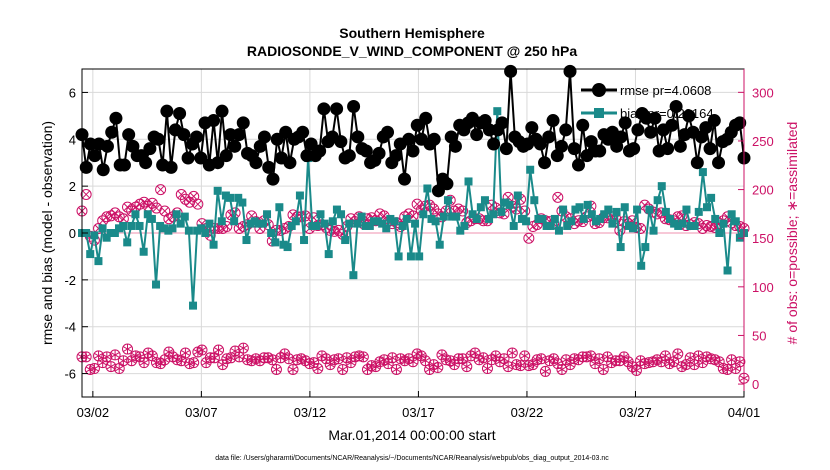 Image resolution: width=830 pixels, height=470 pixels. Describe the element at coordinates (72, 92) in the screenshot. I see `y-tick-label-left: 6` at that location.